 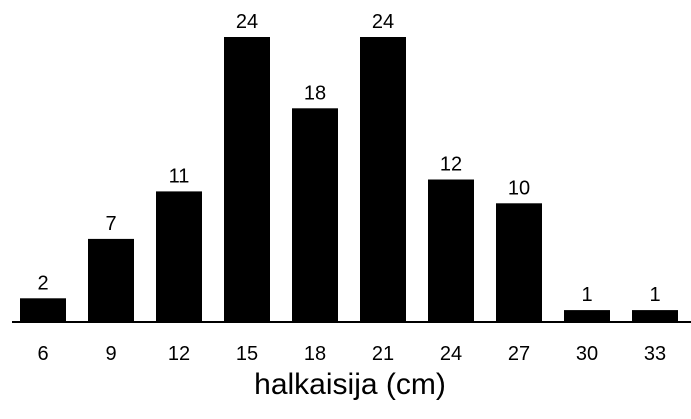 What do you see at coordinates (247, 22) in the screenshot?
I see `value-label-15: 24` at bounding box center [247, 22].